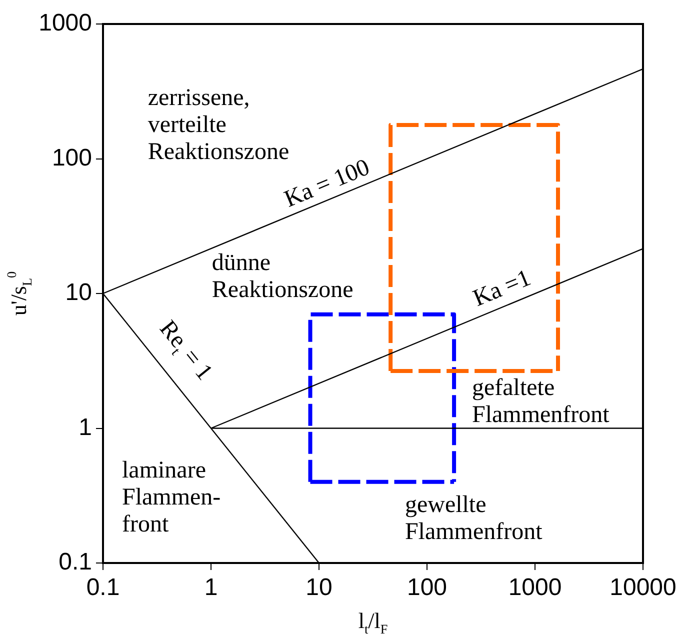  I want to click on annotation: Ret = 1, so click(186, 351).